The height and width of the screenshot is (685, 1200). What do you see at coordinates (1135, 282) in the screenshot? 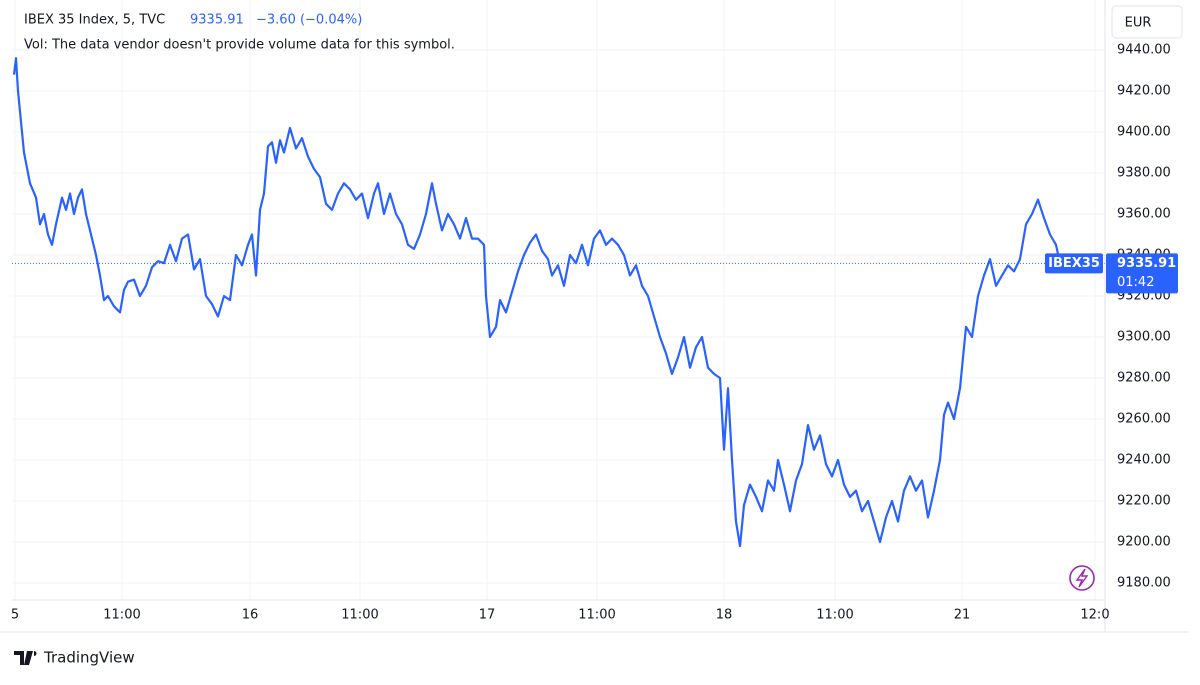
I see `countdown-label: 01:42` at bounding box center [1135, 282].